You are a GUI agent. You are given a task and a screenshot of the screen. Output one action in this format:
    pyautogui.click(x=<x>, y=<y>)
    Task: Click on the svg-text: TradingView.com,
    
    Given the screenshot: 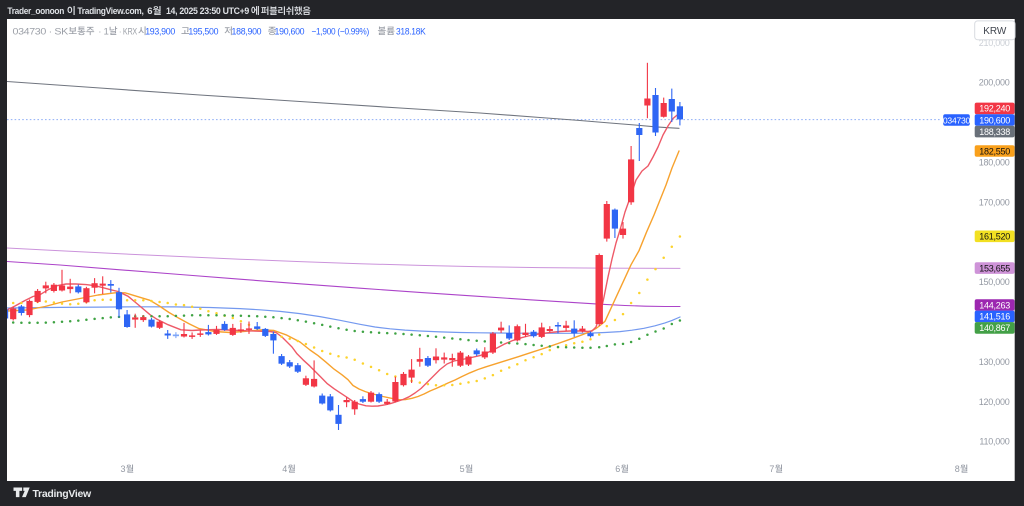 What is the action you would take?
    pyautogui.click(x=110, y=11)
    